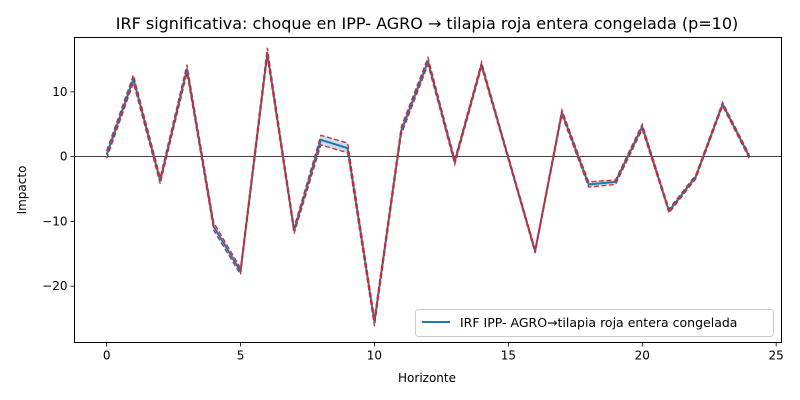  Describe the element at coordinates (107, 356) in the screenshot. I see `x-tick-label: 0` at that location.